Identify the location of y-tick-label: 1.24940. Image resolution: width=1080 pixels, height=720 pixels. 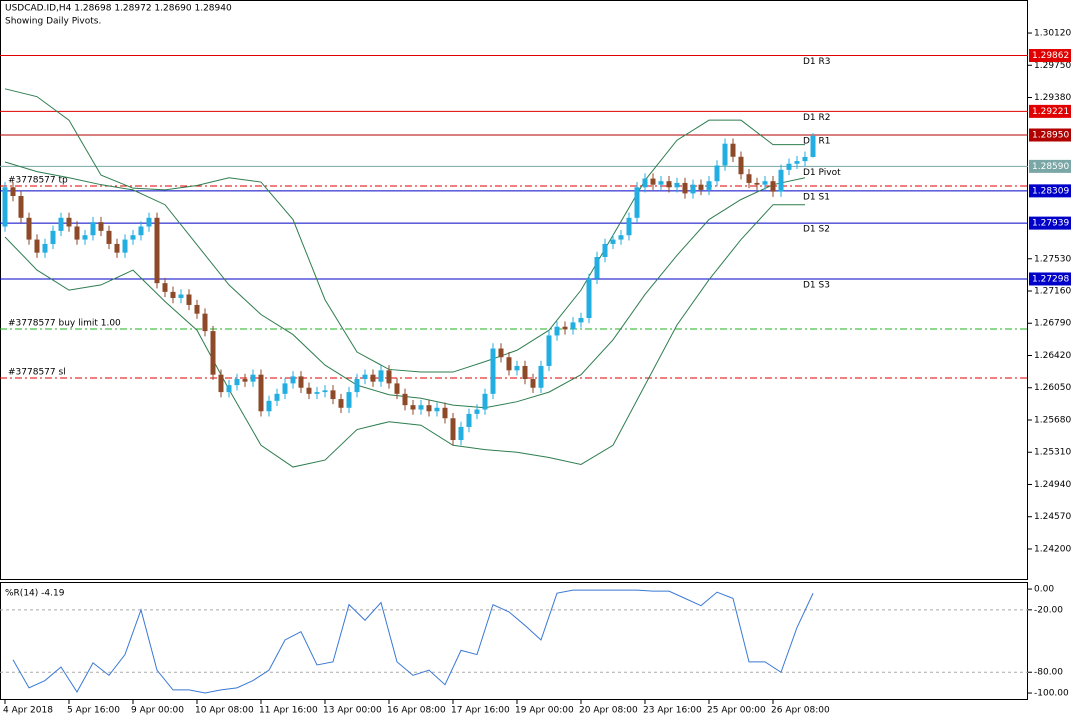
(1052, 485).